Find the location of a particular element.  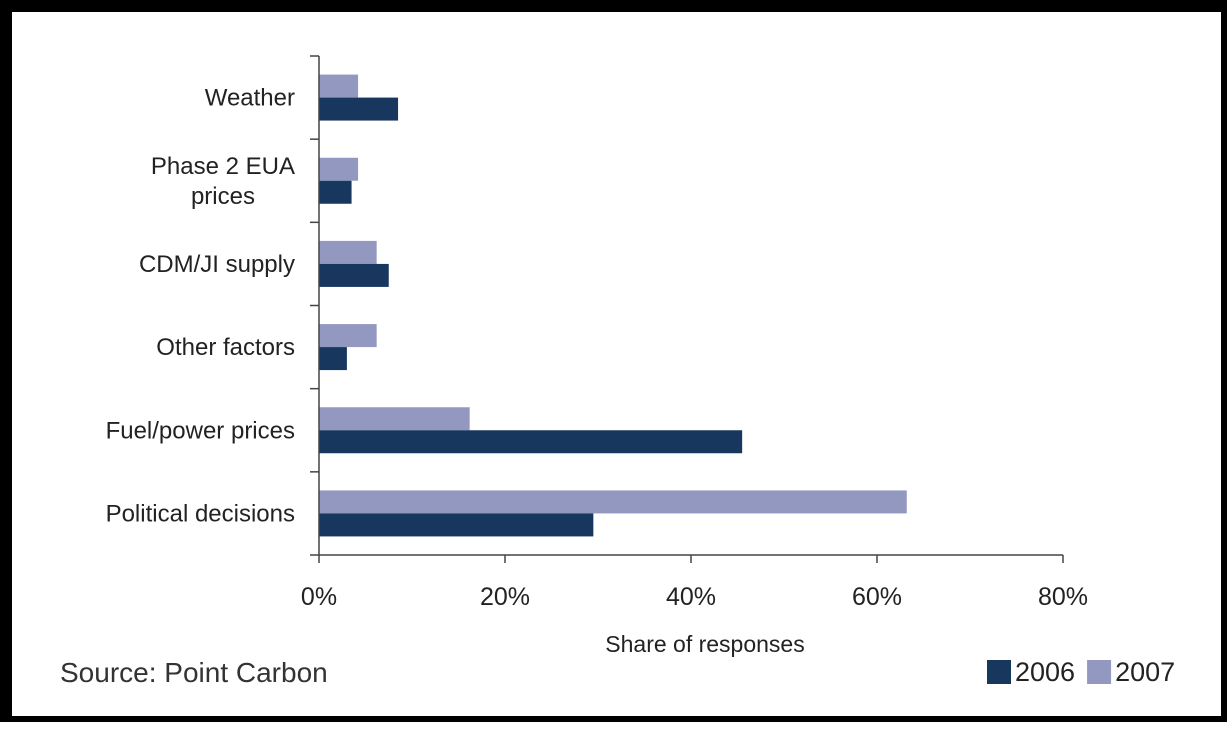

category-label-line: Other factors is located at coordinates (225, 347).